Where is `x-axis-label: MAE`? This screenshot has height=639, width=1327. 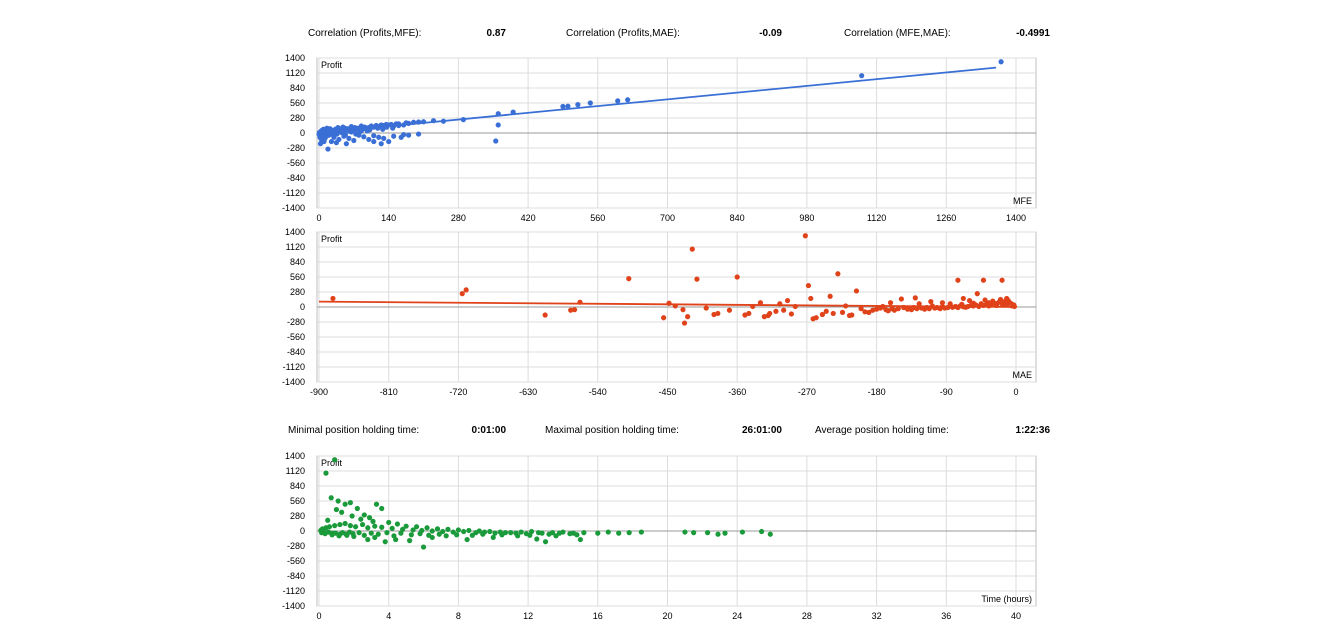 x-axis-label: MAE is located at coordinates (1022, 375).